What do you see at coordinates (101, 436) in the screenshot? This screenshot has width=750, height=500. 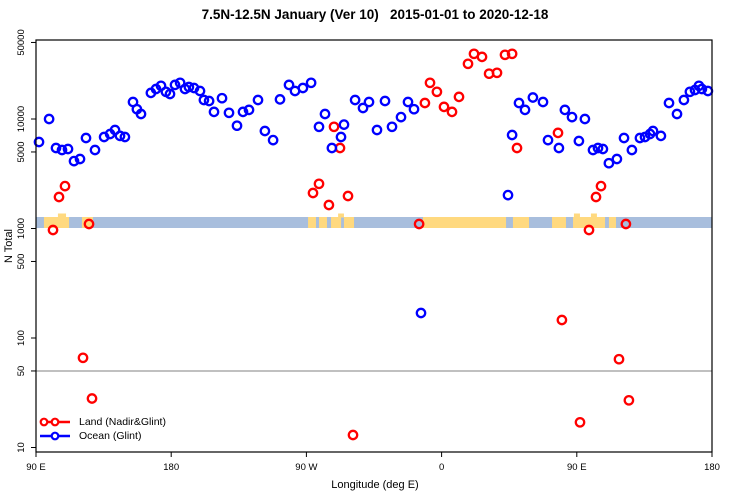 I see `legend-item-ocean: Ocean (Glint)` at bounding box center [101, 436].